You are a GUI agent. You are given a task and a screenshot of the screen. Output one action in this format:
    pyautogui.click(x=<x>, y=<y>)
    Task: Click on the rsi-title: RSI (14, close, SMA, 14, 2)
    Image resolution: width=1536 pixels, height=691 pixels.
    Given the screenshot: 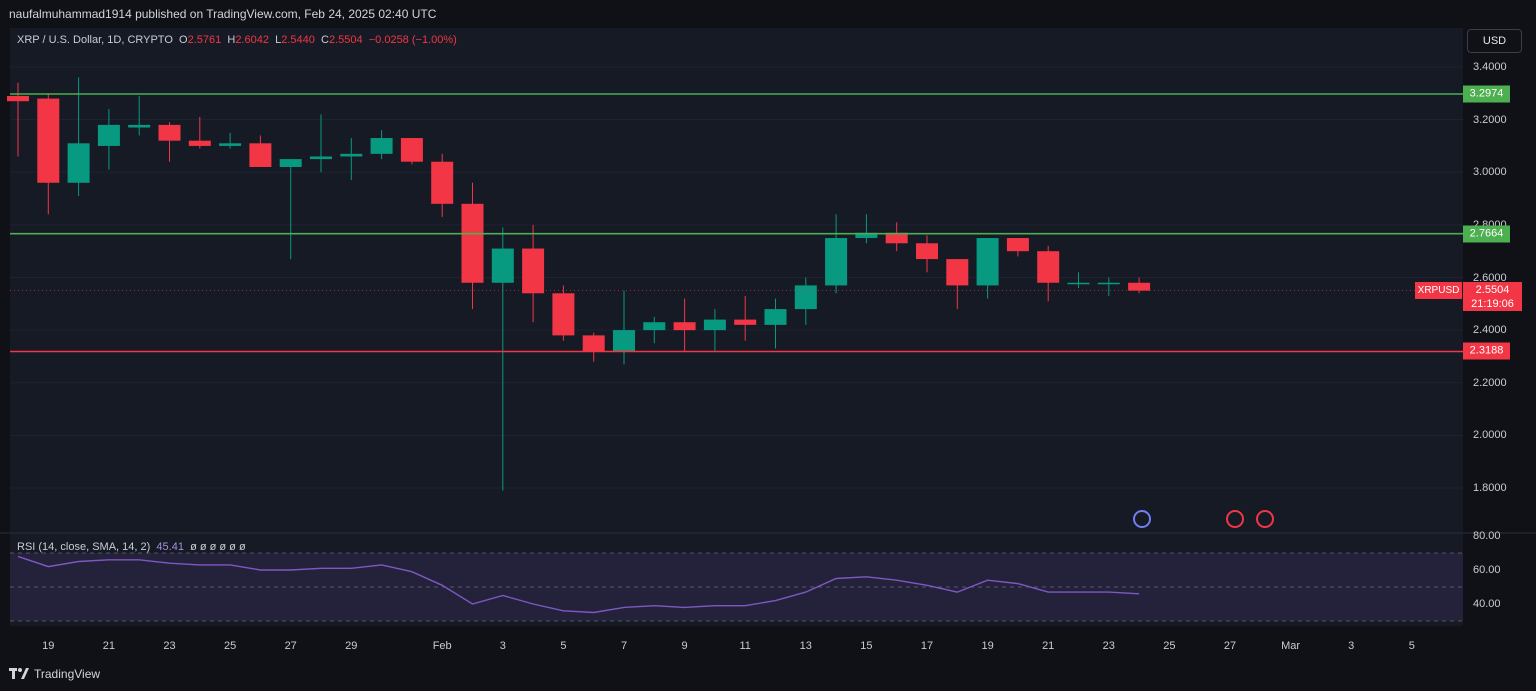 What is the action you would take?
    pyautogui.click(x=84, y=547)
    